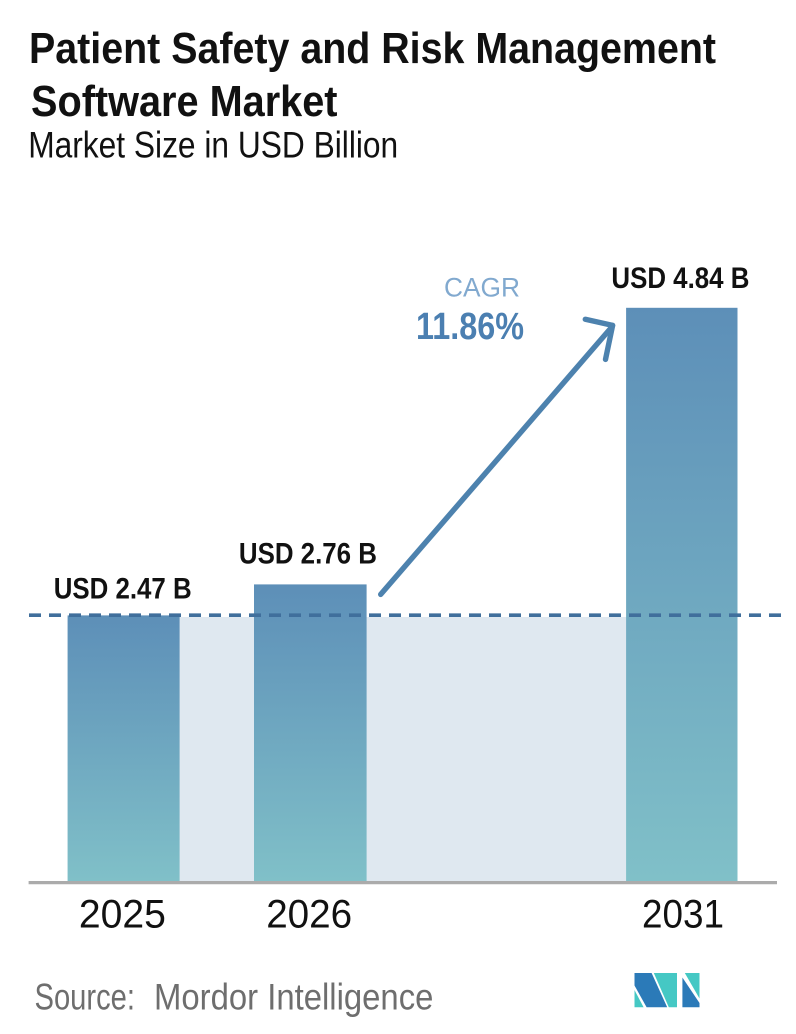 This screenshot has width=796, height=1034. I want to click on svg-text: USD 2.47 B, so click(123, 588).